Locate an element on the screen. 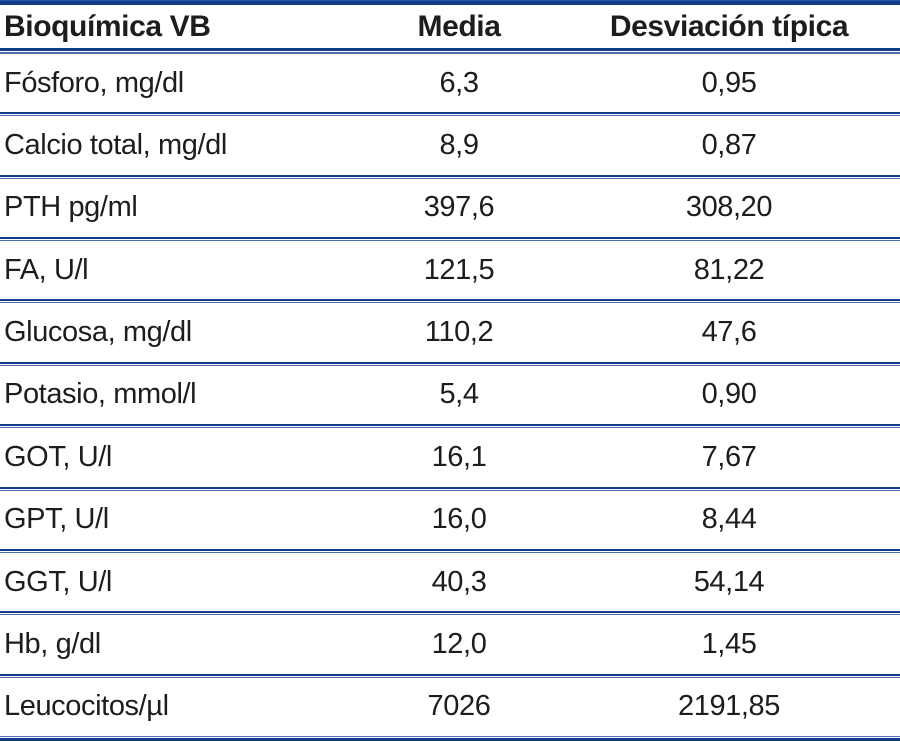 This screenshot has height=741, width=900. sd-value: 7,67 is located at coordinates (729, 456).